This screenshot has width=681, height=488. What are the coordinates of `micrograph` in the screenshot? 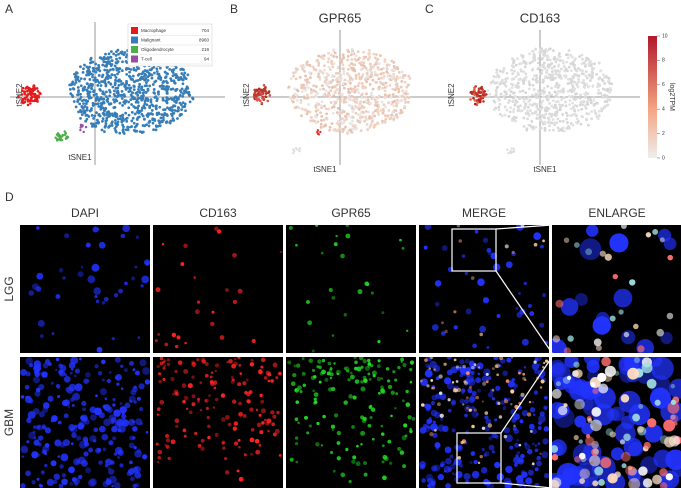 It's located at (85, 289).